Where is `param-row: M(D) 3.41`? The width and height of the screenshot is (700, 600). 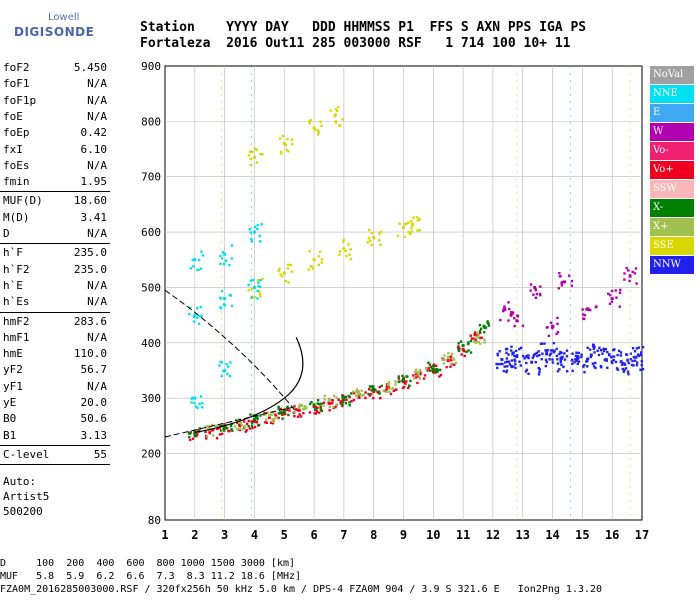
param-row: M(D) 3.41 is located at coordinates (55, 218).